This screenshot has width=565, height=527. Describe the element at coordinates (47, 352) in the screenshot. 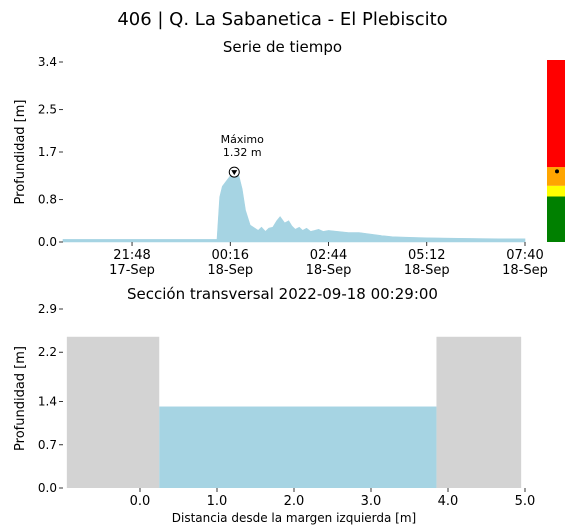

I see `y-tick-label: 2.2` at that location.